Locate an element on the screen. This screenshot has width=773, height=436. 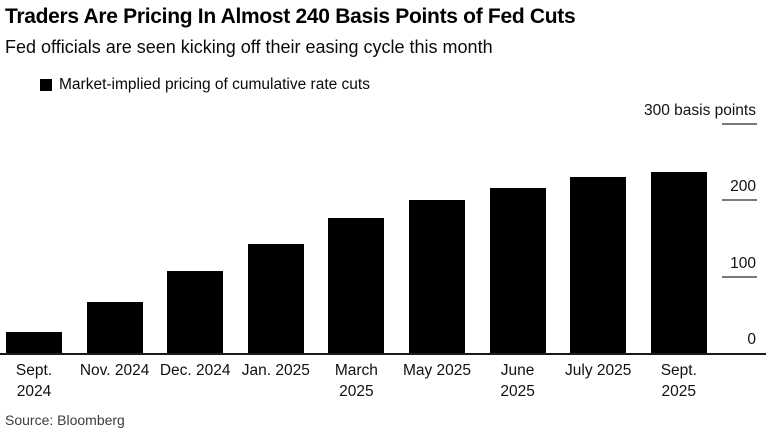
x-axis-label: June 2025 is located at coordinates (517, 381).